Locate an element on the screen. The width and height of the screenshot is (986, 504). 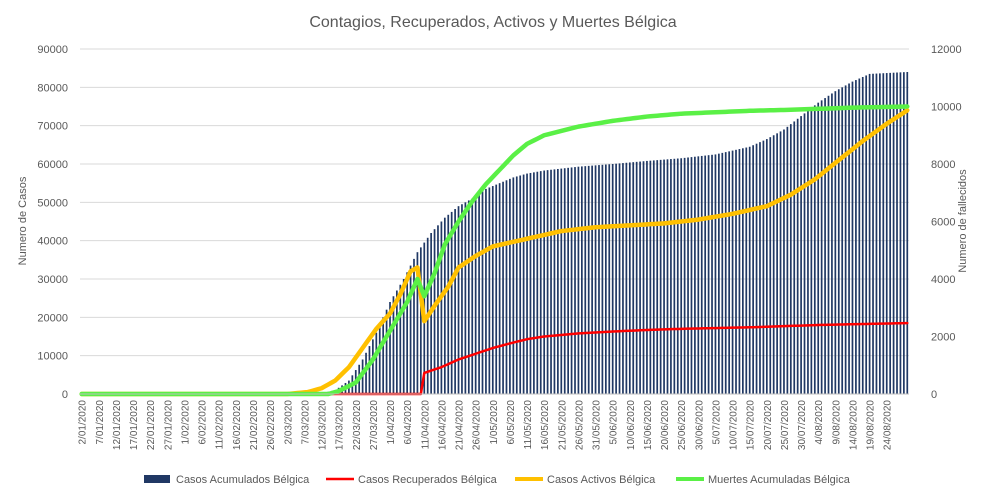
x-tick-label: 31/05/2020 is located at coordinates (597, 425).